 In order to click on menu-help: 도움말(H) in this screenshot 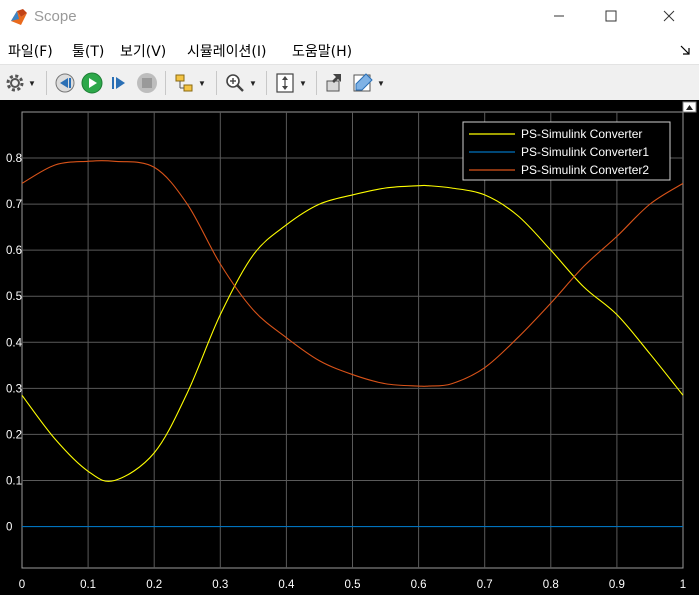, I will do `click(322, 52)`.